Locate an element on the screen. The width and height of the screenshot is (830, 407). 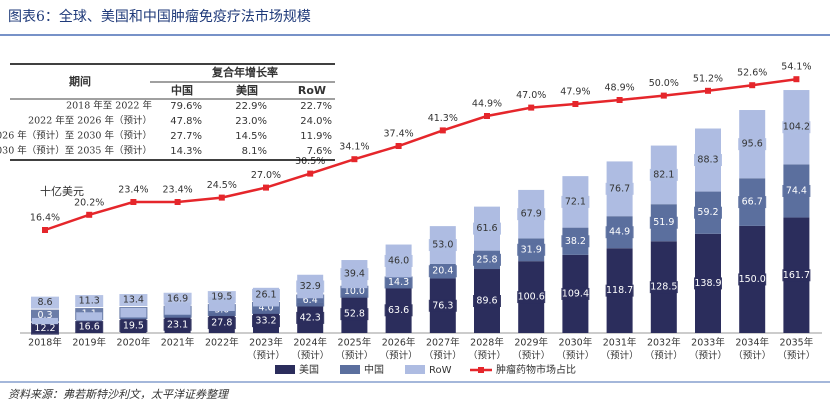
value-label: 76.3 is located at coordinates (442, 305).